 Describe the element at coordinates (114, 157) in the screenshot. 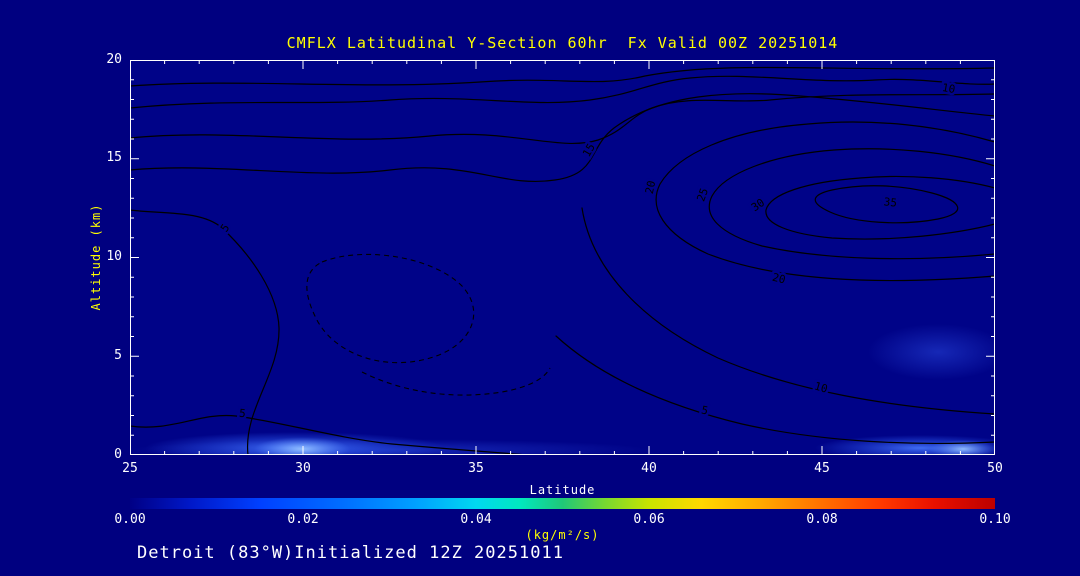

I see `y-tick-label: 15` at that location.